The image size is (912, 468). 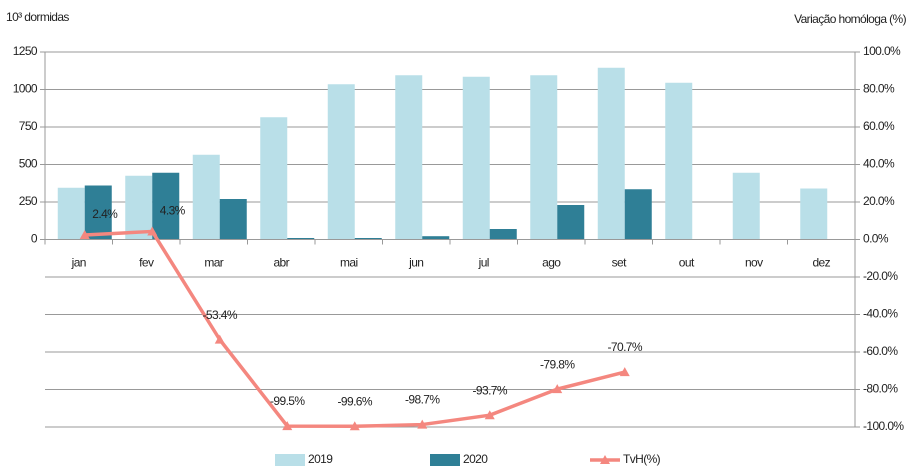 I want to click on y2-axis-label: Variação homóloga (%), so click(x=850, y=19).